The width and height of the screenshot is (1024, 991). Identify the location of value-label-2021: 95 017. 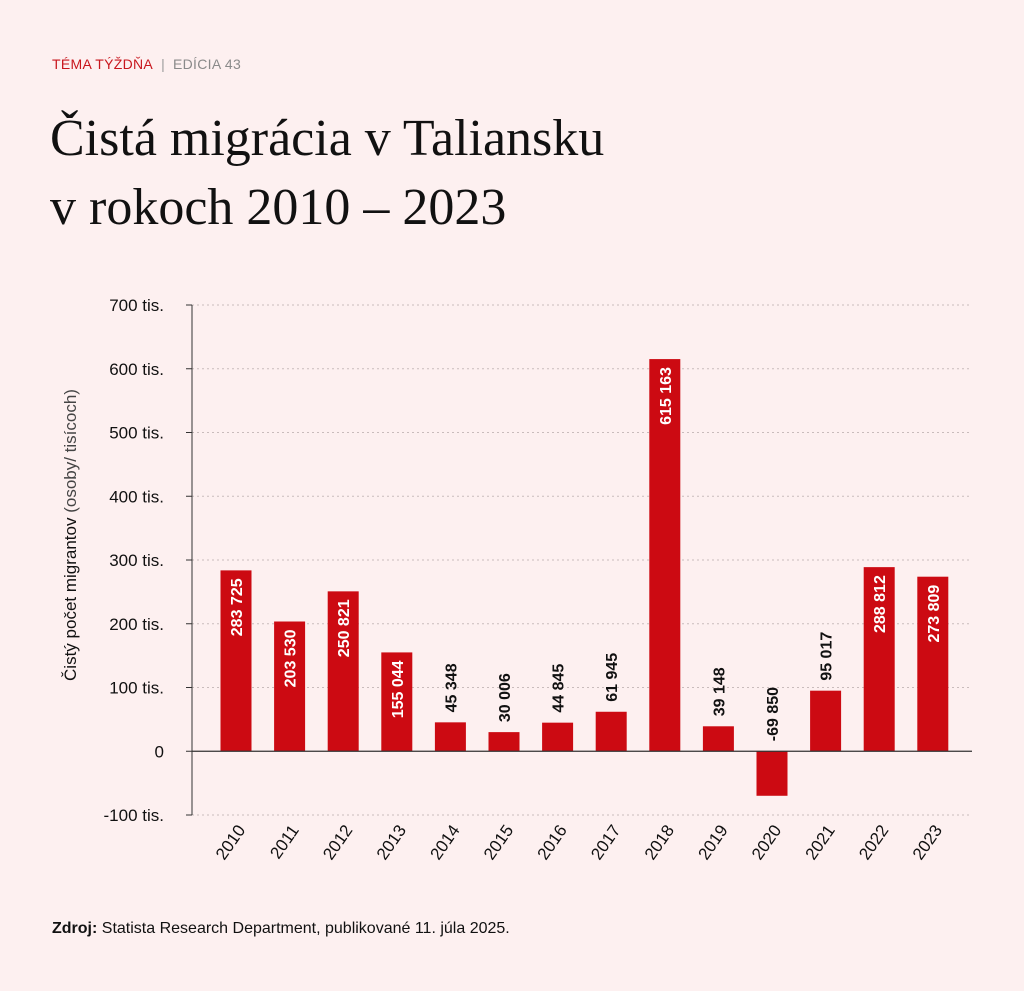
(827, 656).